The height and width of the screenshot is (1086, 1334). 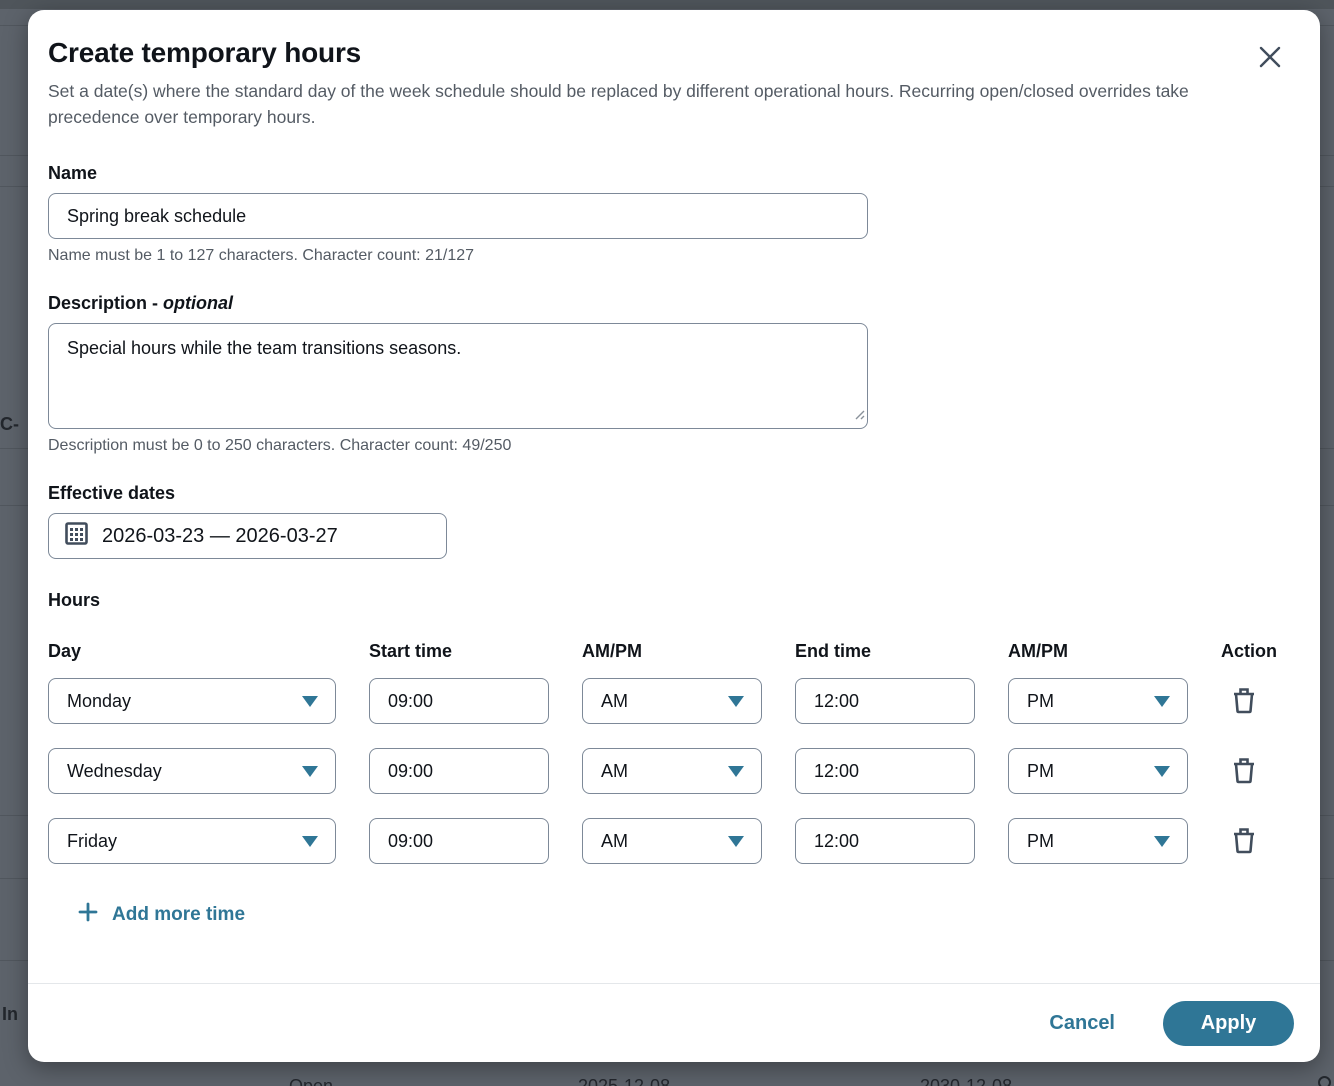 I want to click on description-label-text: Description -, so click(x=106, y=303).